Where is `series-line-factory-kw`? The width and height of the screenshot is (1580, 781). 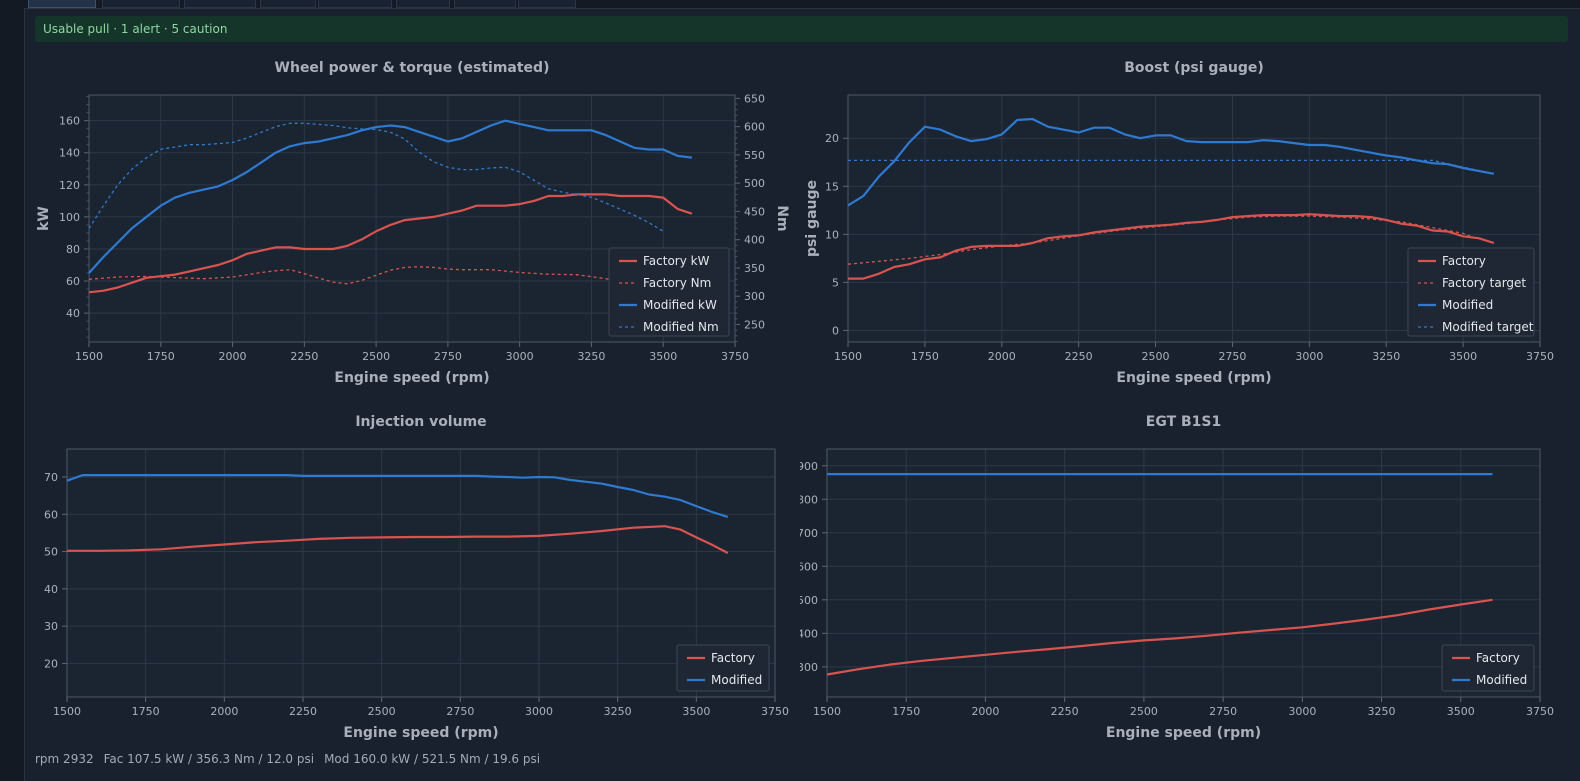
series-line-factory-kw is located at coordinates (390, 243).